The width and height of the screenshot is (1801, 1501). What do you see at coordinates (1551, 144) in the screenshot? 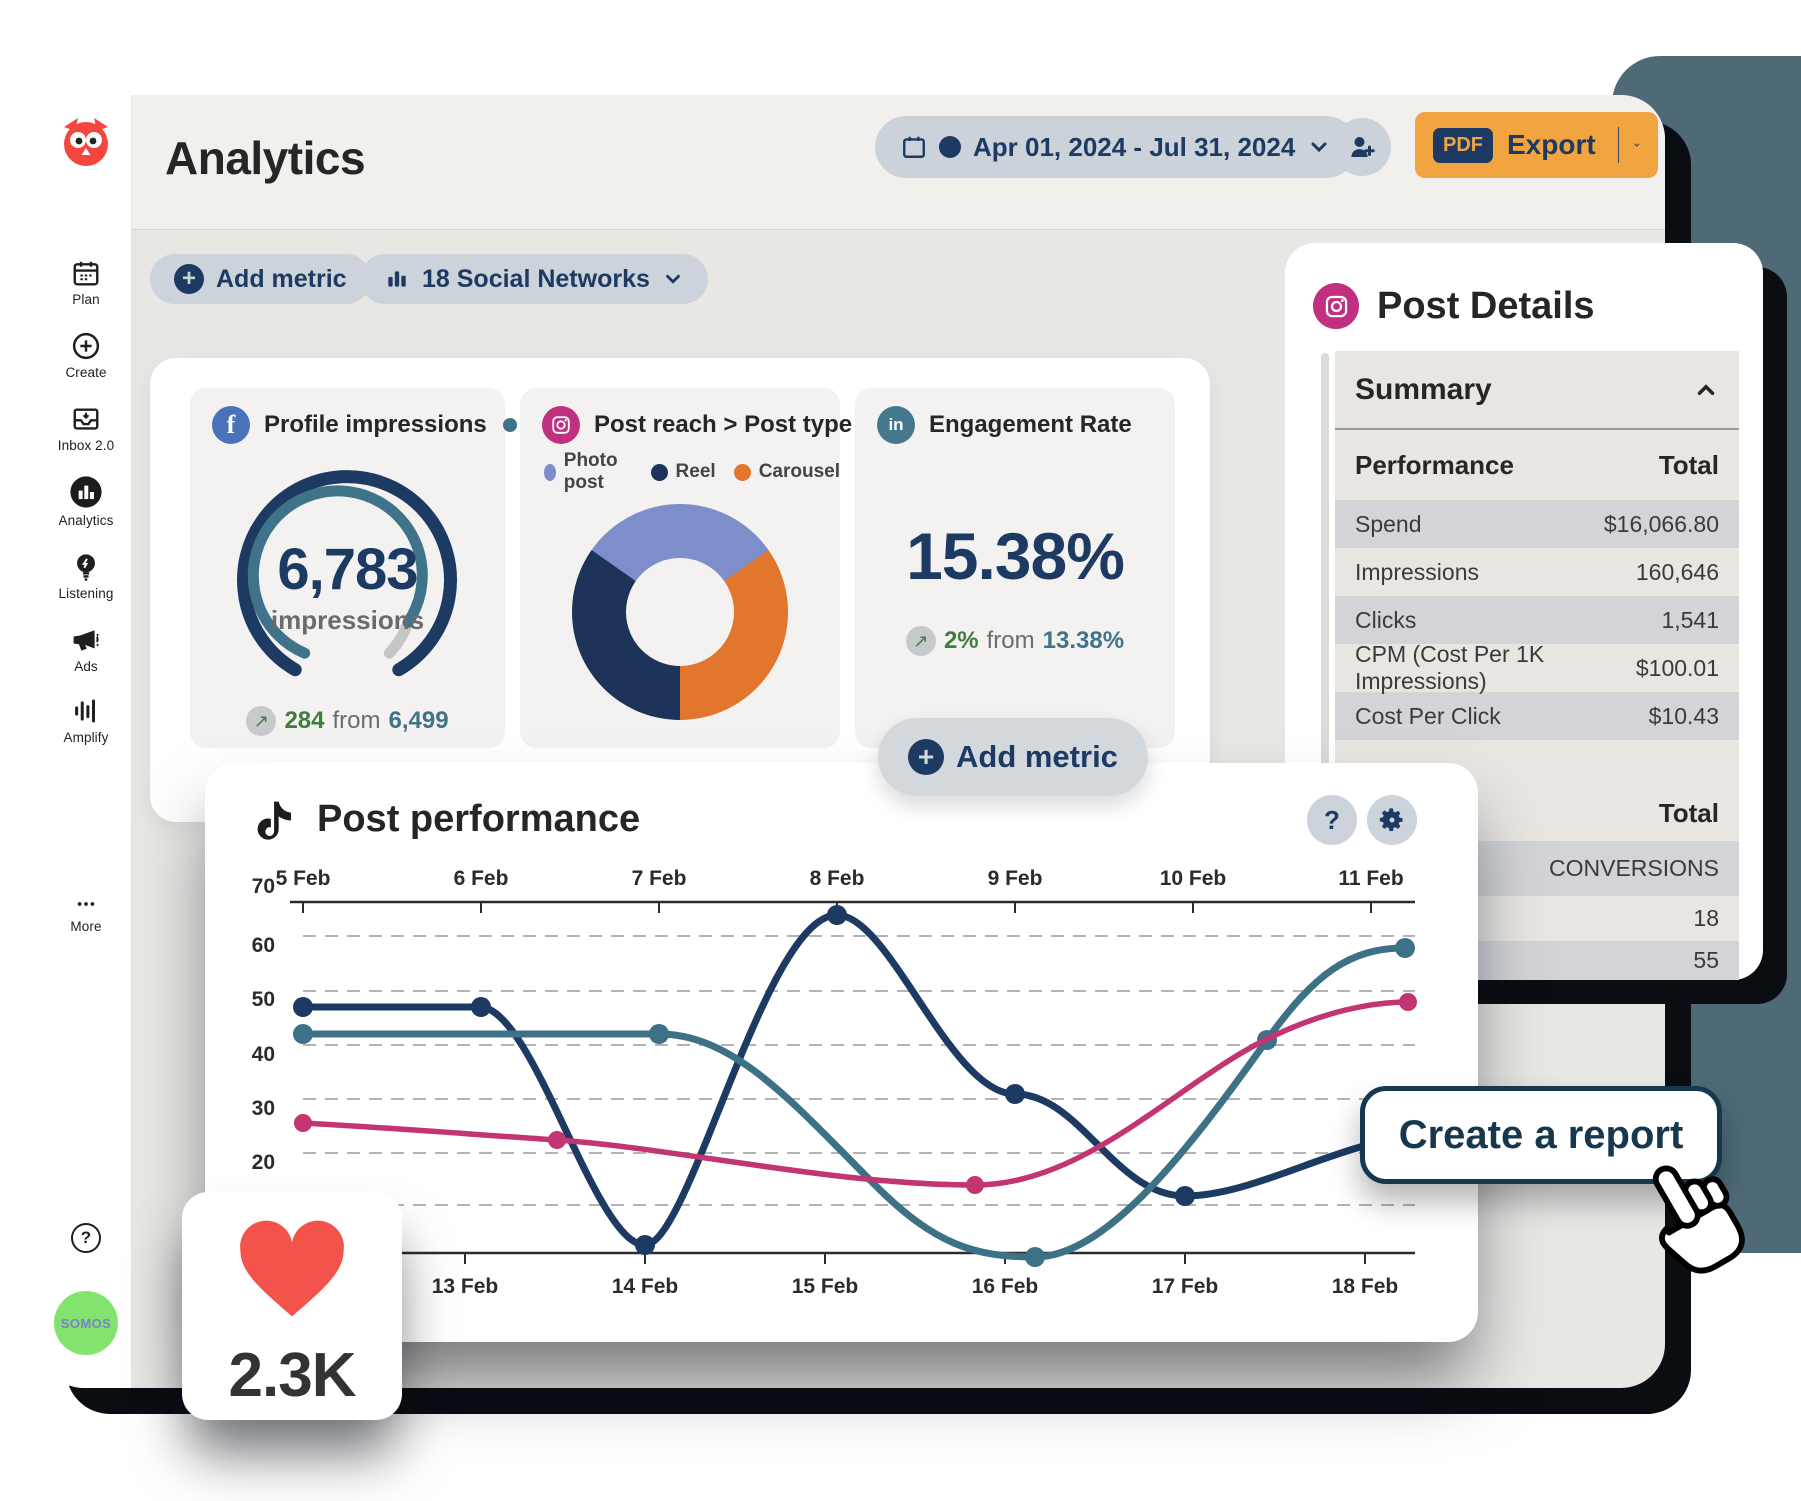
I see `export-label: Export` at bounding box center [1551, 144].